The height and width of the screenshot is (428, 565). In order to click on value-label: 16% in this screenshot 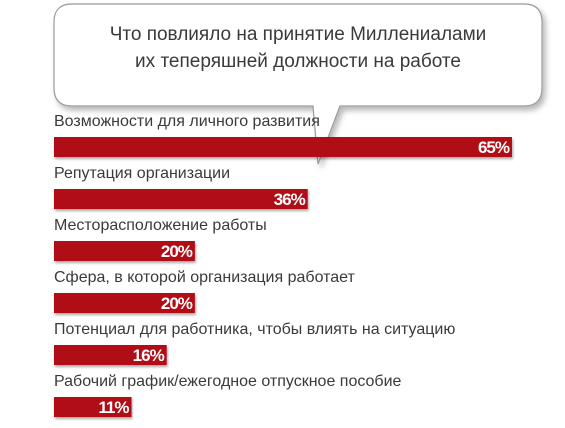, I will do `click(149, 355)`.